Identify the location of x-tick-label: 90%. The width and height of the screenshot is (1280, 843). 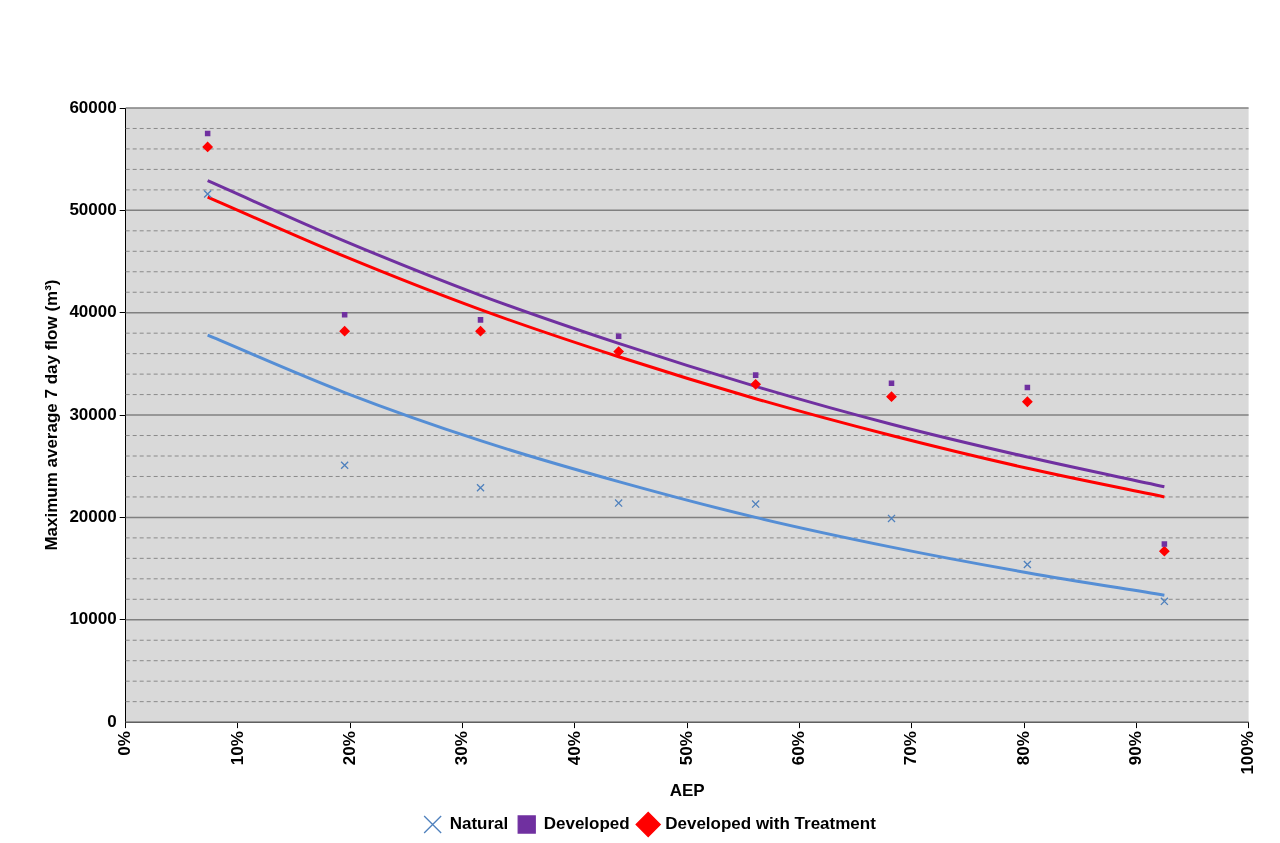
(1135, 748).